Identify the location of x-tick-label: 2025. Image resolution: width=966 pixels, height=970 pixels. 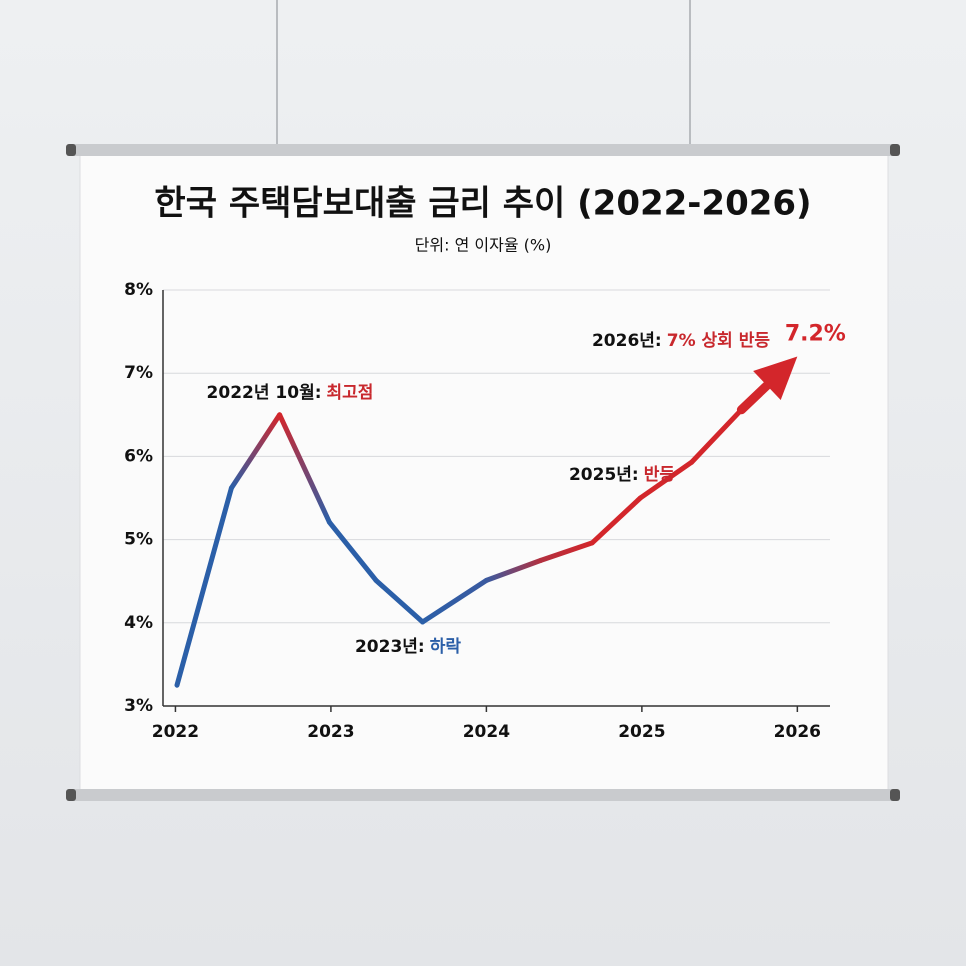
(641, 732).